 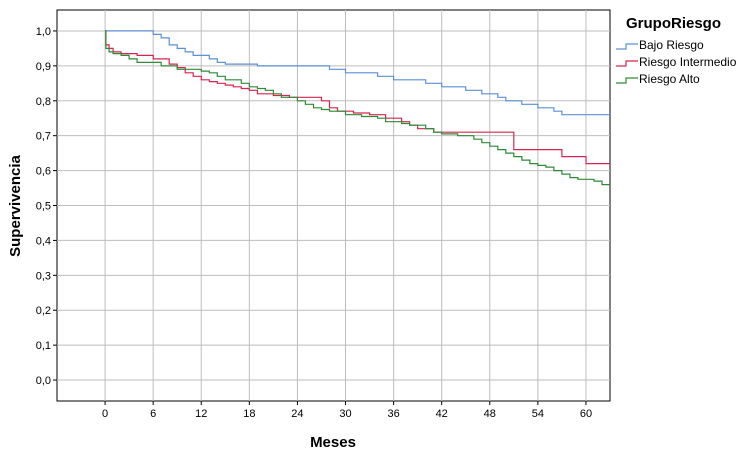 I want to click on x-tick-label: 0, so click(x=105, y=414).